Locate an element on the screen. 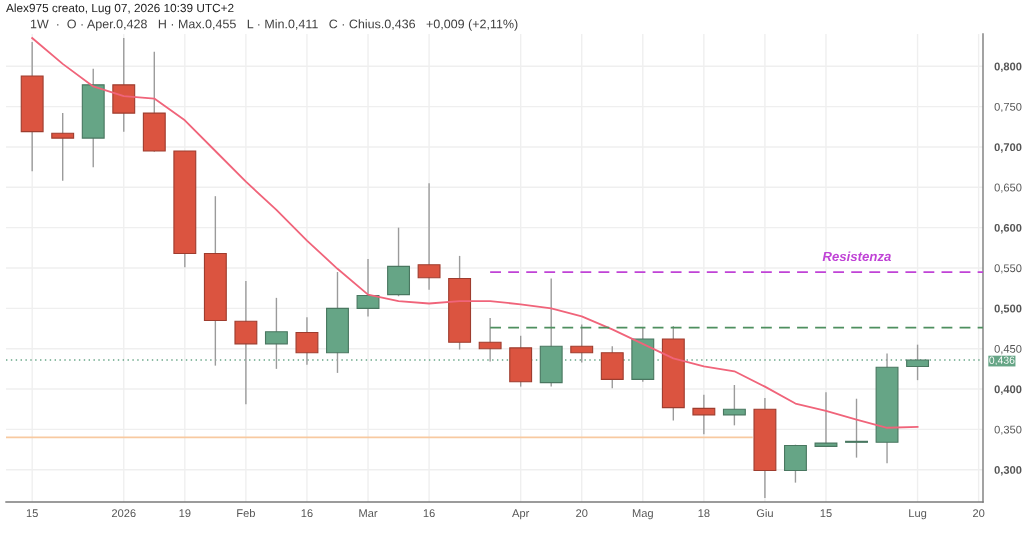 The width and height of the screenshot is (1024, 543). text: Alex975 creato, Lug 07, 2026 10:39 UTC+2 is located at coordinates (120, 9).